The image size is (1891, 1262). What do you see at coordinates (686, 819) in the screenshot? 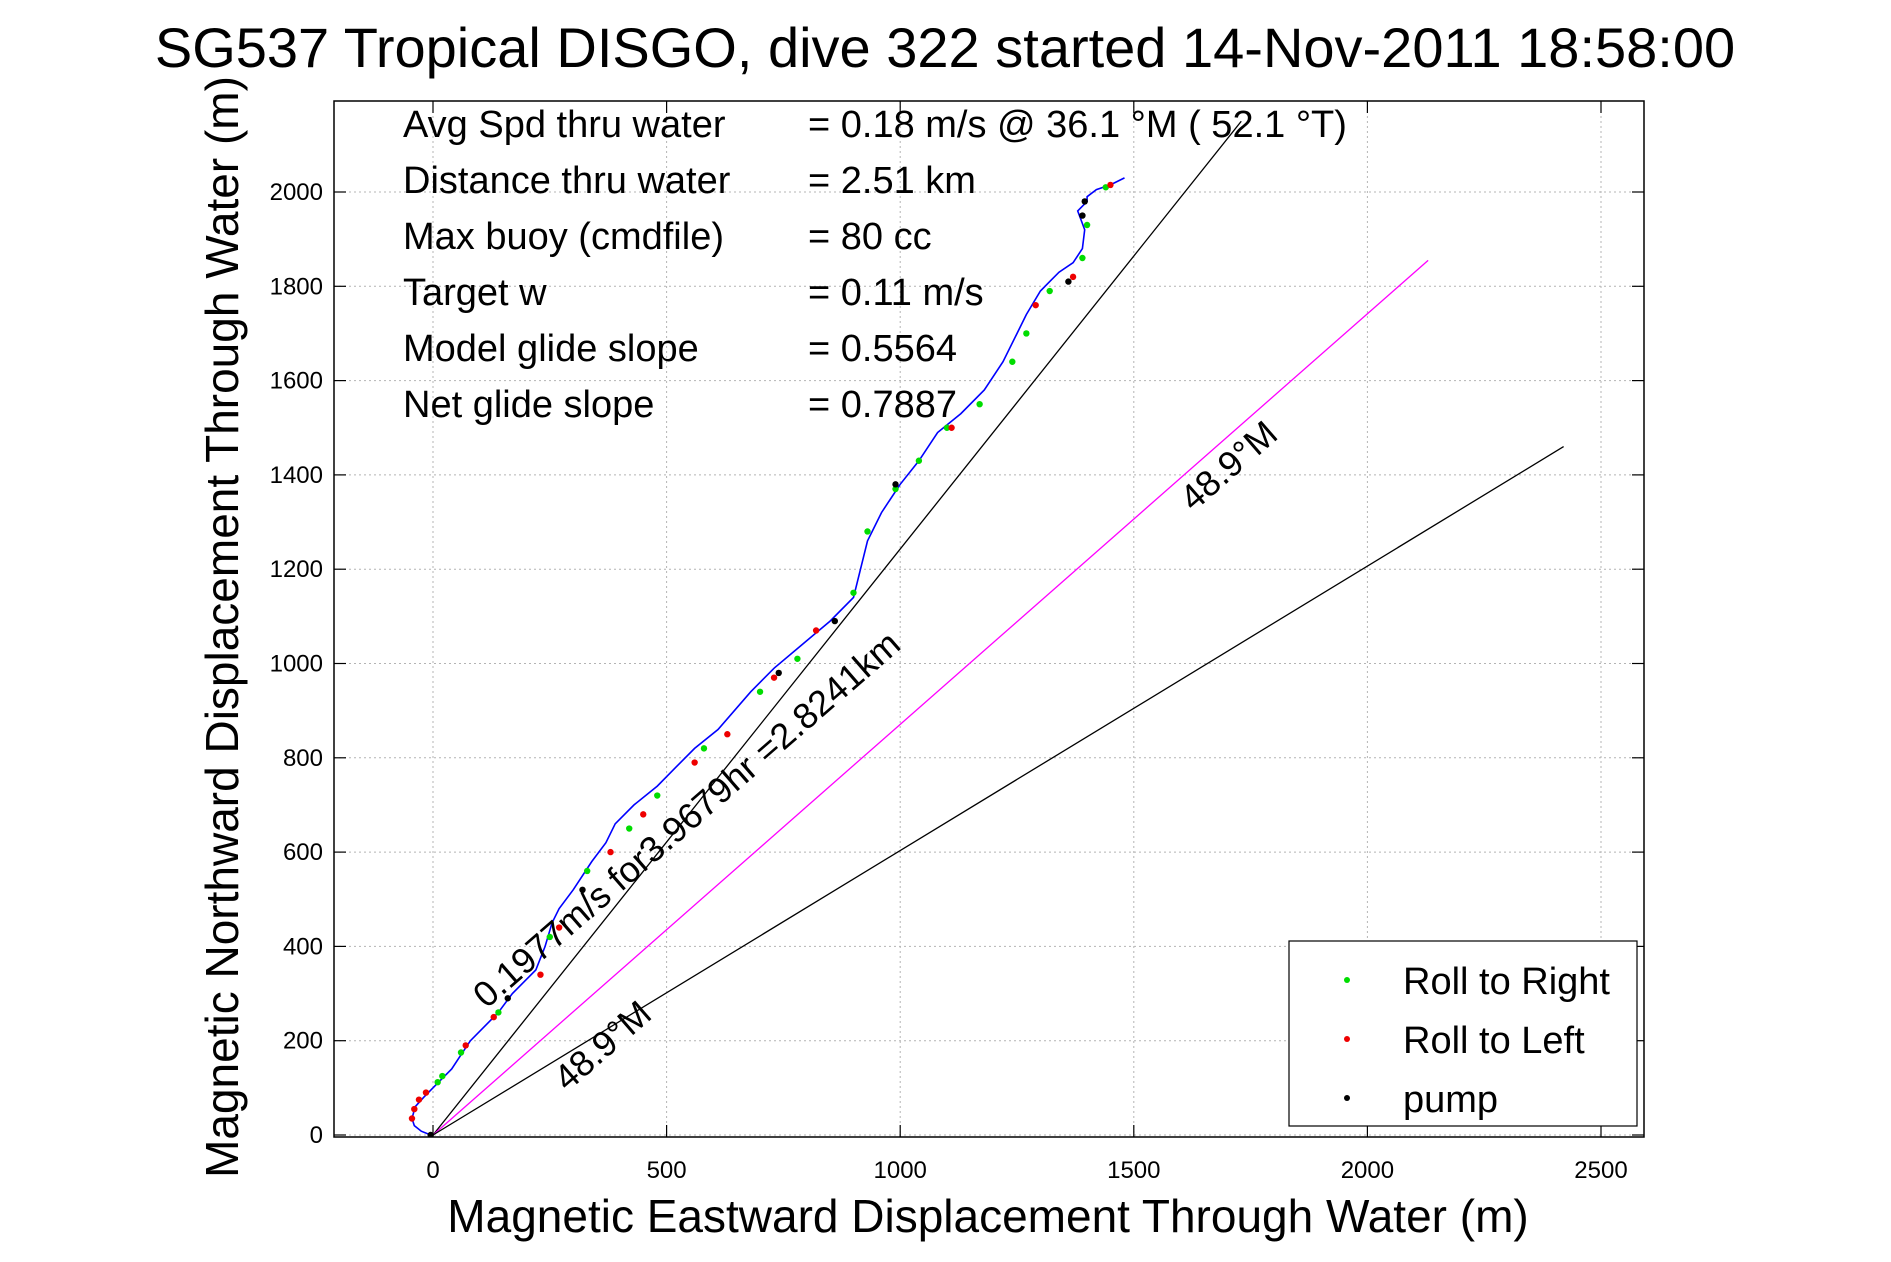
I see `annotation-label: 0.1977m/s for3.9679hr =2.8241km` at bounding box center [686, 819].